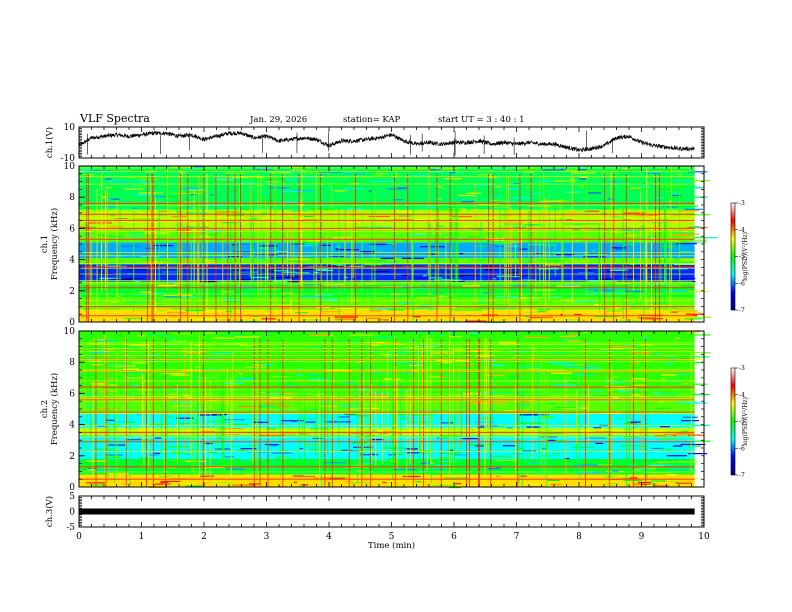  I want to click on x-tick-label: 2, so click(204, 537).